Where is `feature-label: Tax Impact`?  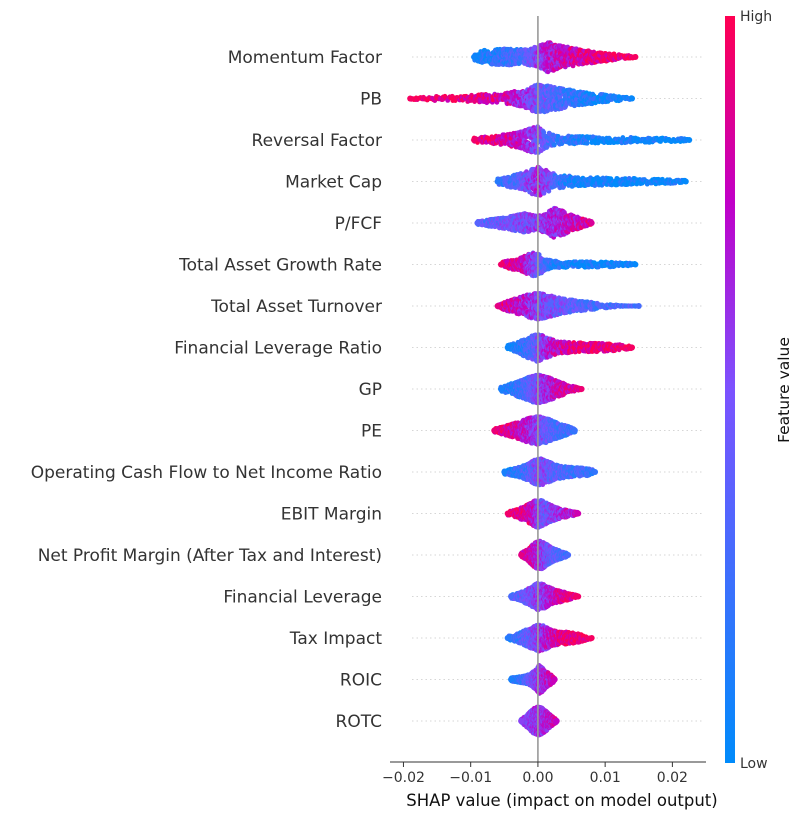
feature-label: Tax Impact is located at coordinates (336, 639).